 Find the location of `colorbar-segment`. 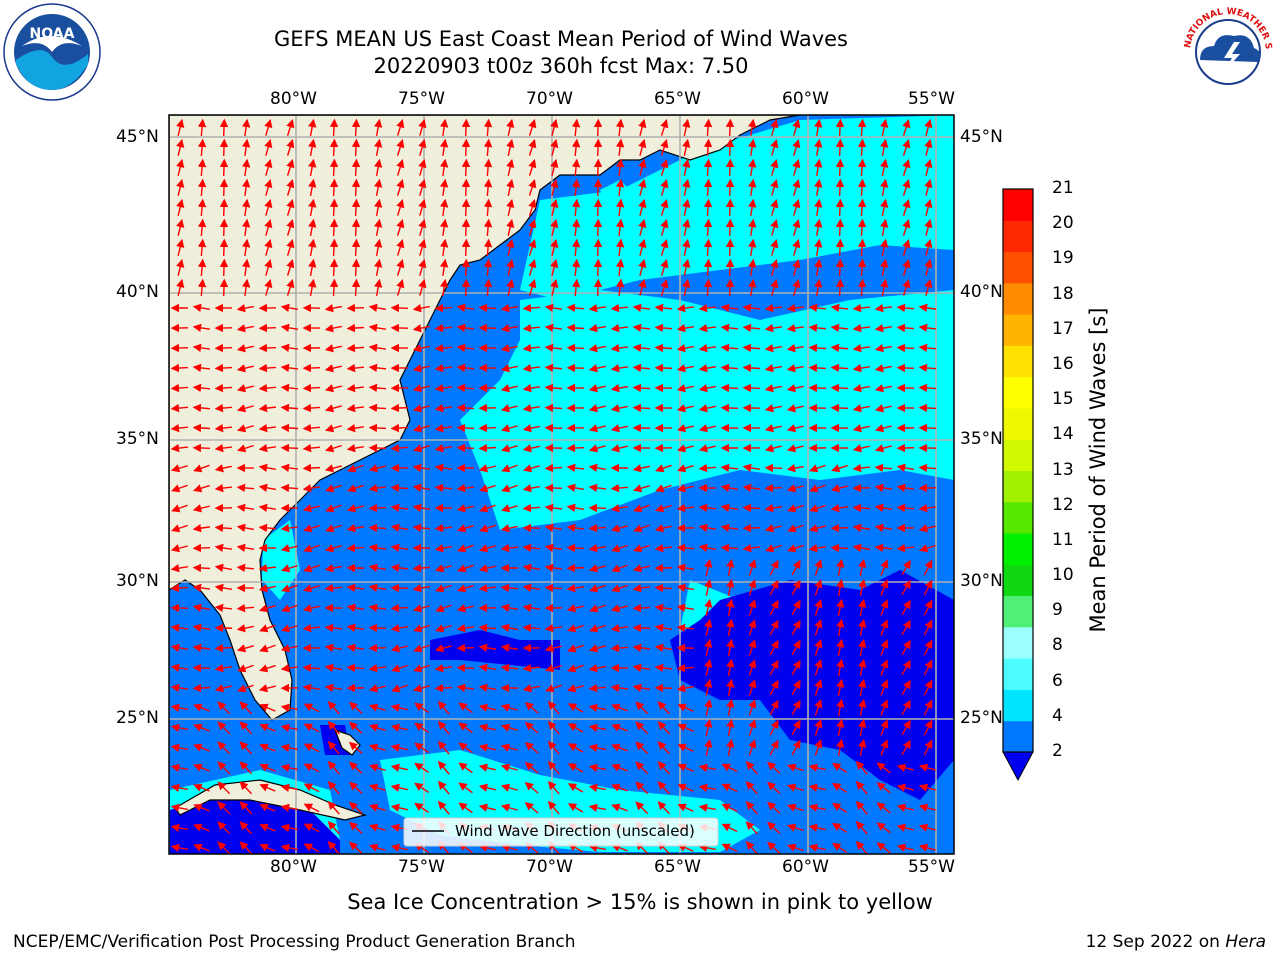

colorbar-segment is located at coordinates (1018, 298).